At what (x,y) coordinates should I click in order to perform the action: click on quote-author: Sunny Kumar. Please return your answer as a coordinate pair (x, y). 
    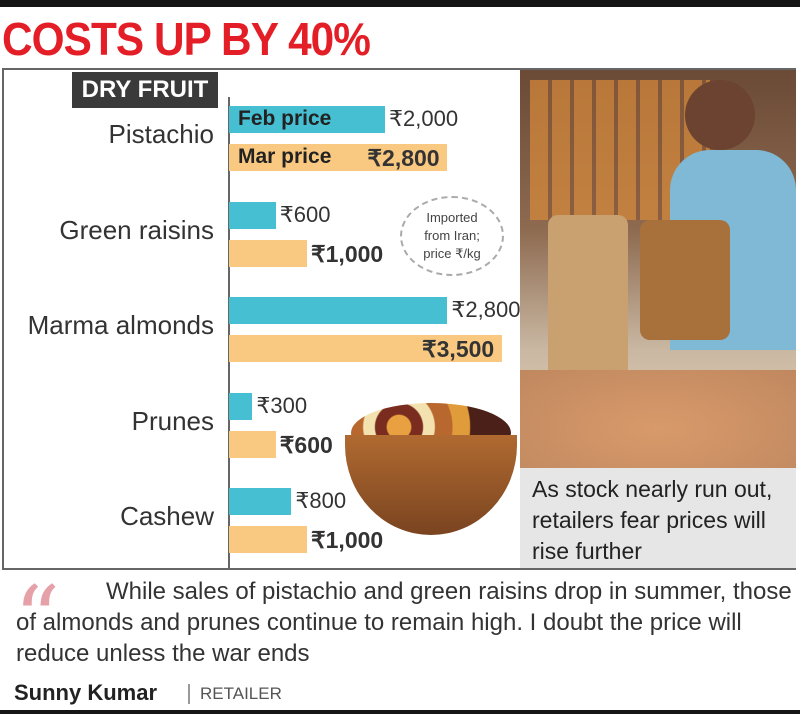
    Looking at the image, I should click on (86, 692).